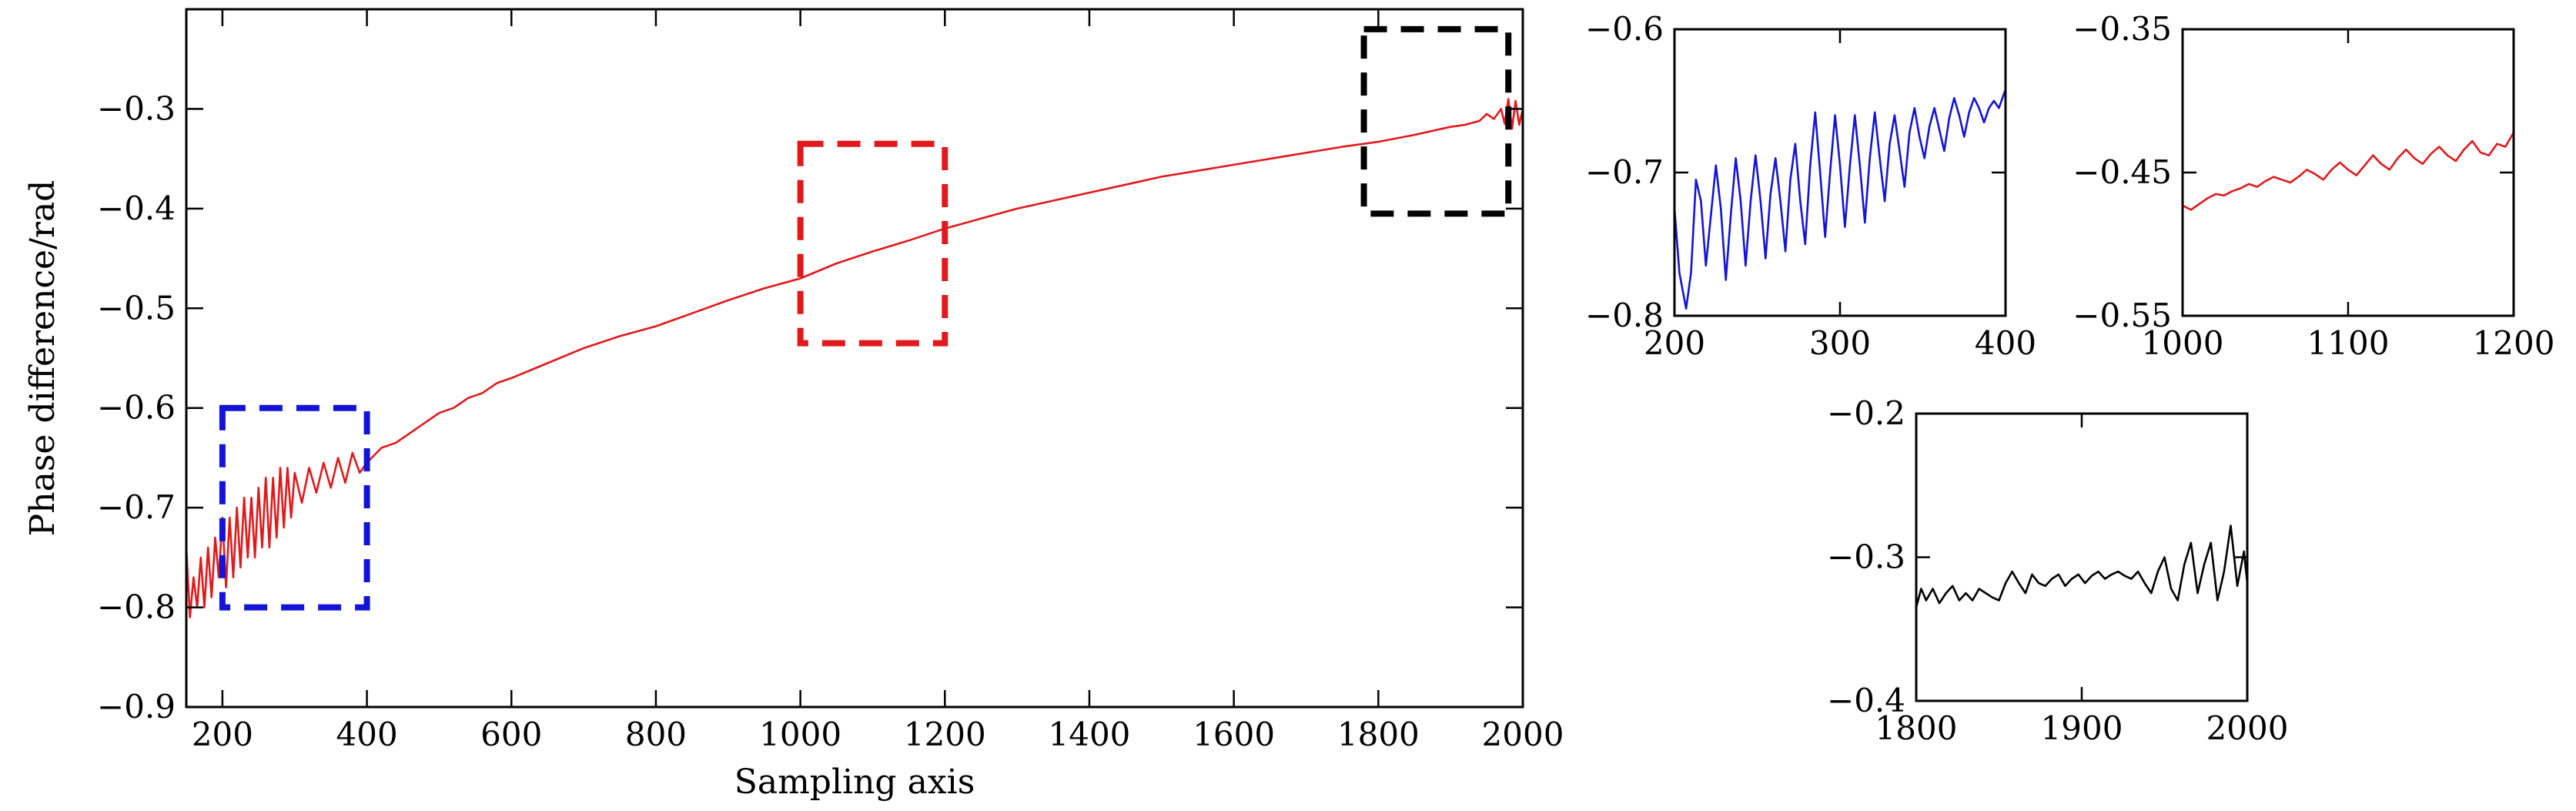  What do you see at coordinates (2082, 728) in the screenshot?
I see `x-tick-label: 1900` at bounding box center [2082, 728].